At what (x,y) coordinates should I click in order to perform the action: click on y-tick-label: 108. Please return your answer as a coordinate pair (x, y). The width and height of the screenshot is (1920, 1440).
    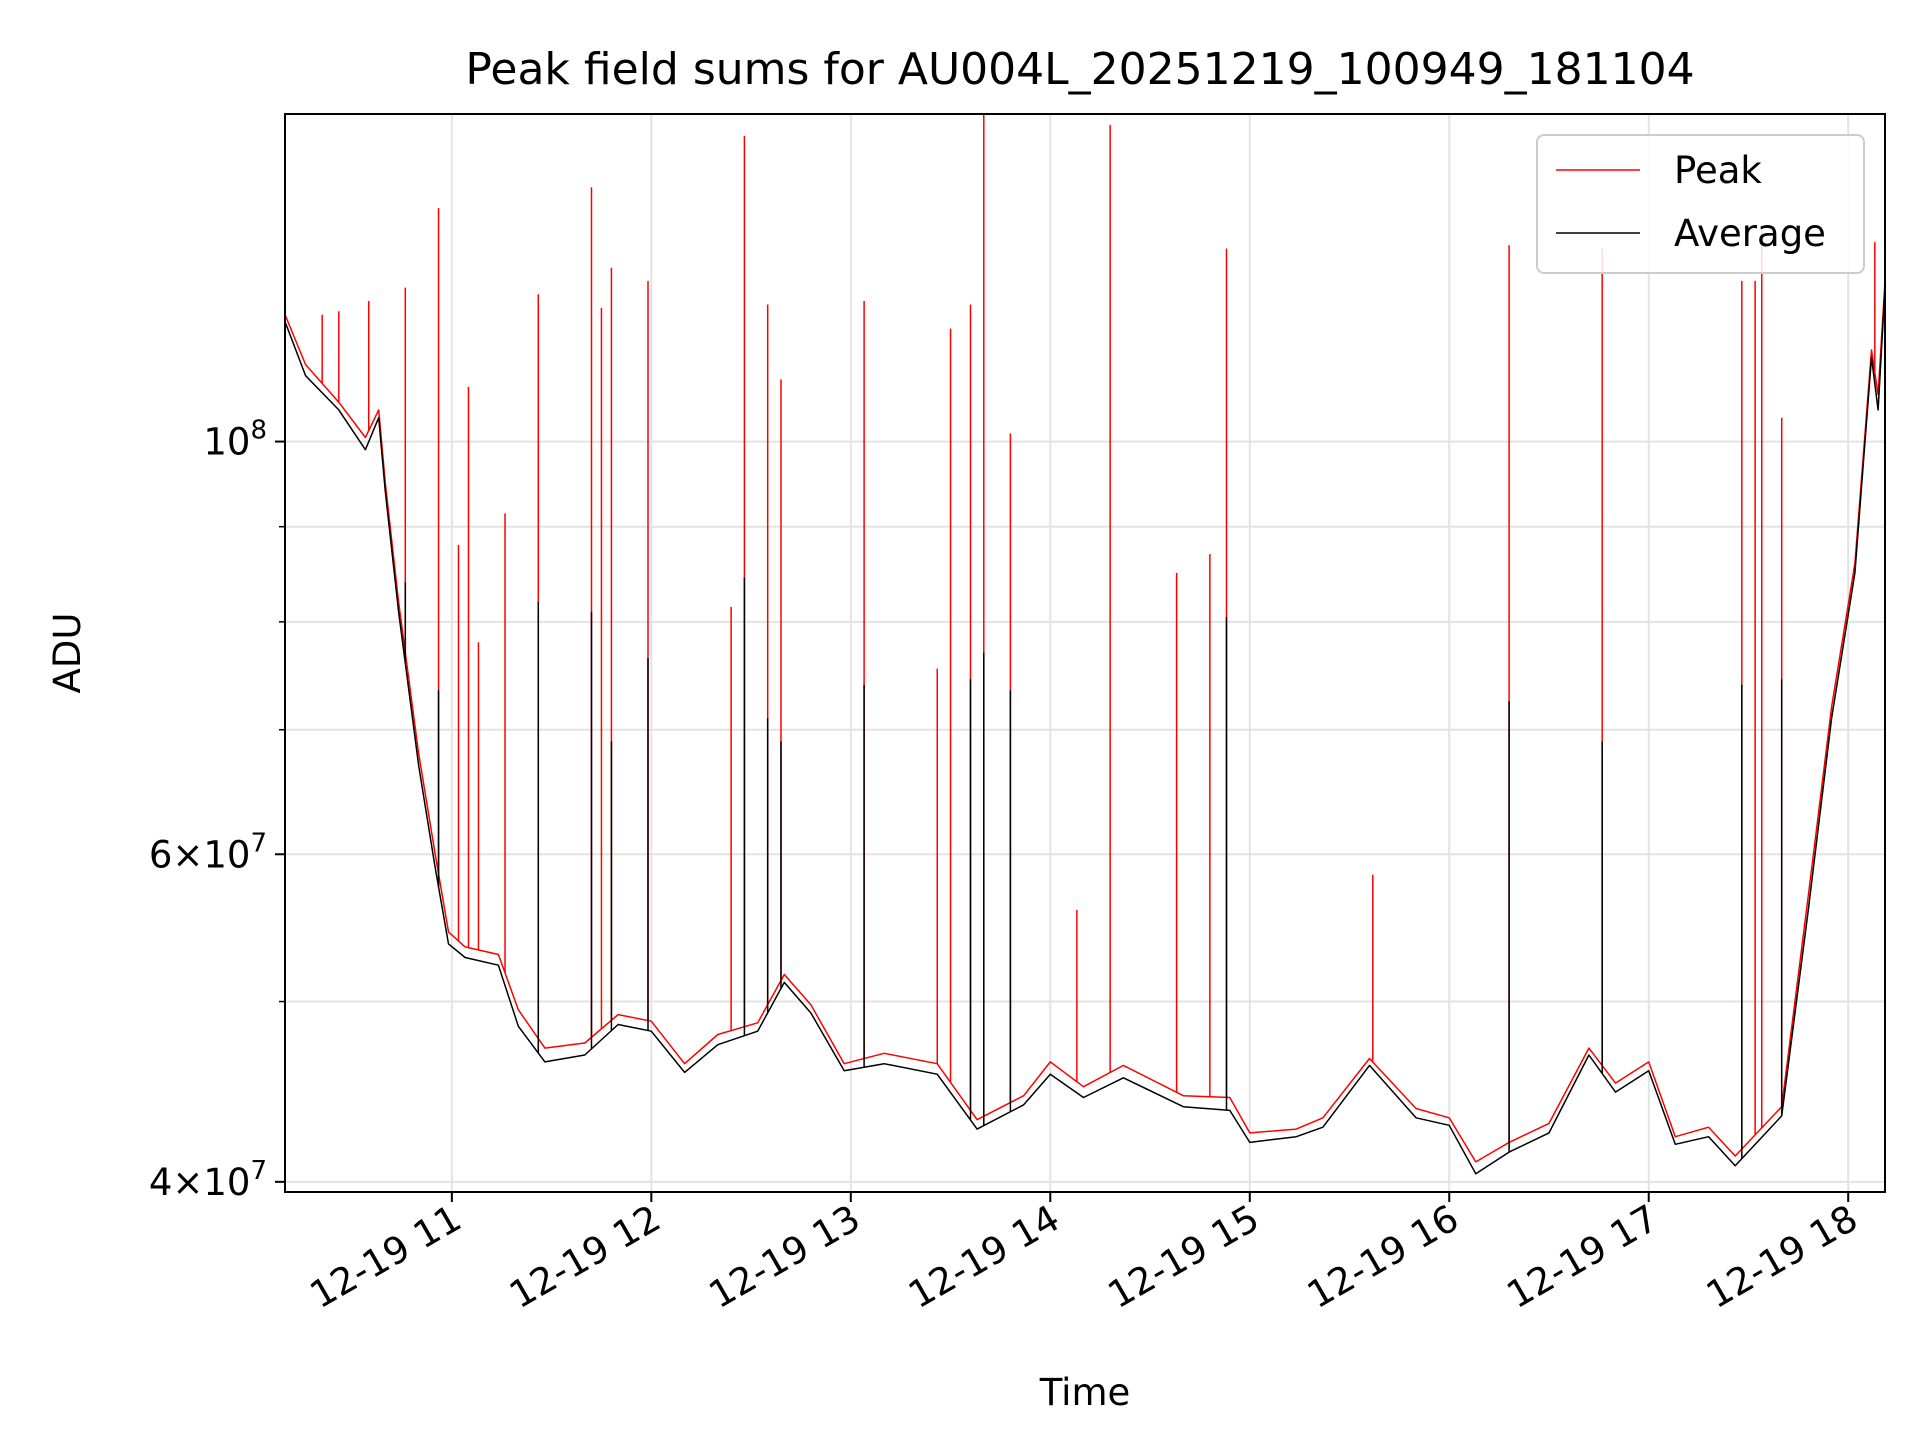
    Looking at the image, I should click on (235, 440).